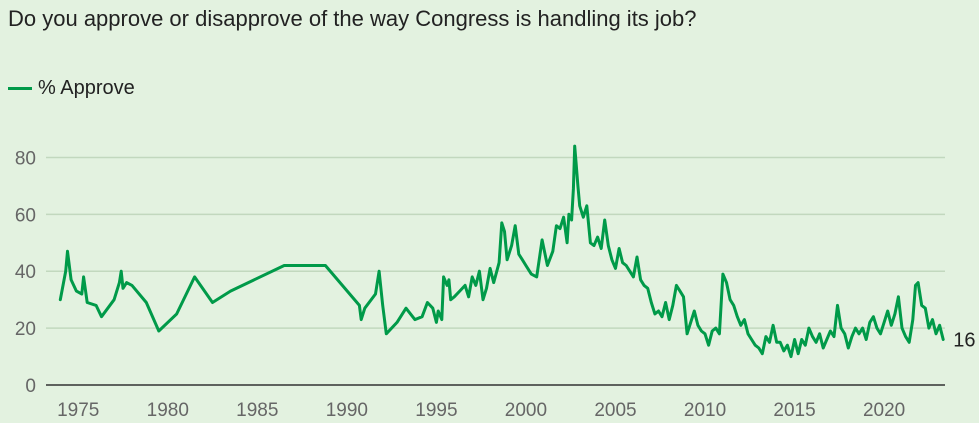  I want to click on y-tick-label: 80, so click(25, 158).